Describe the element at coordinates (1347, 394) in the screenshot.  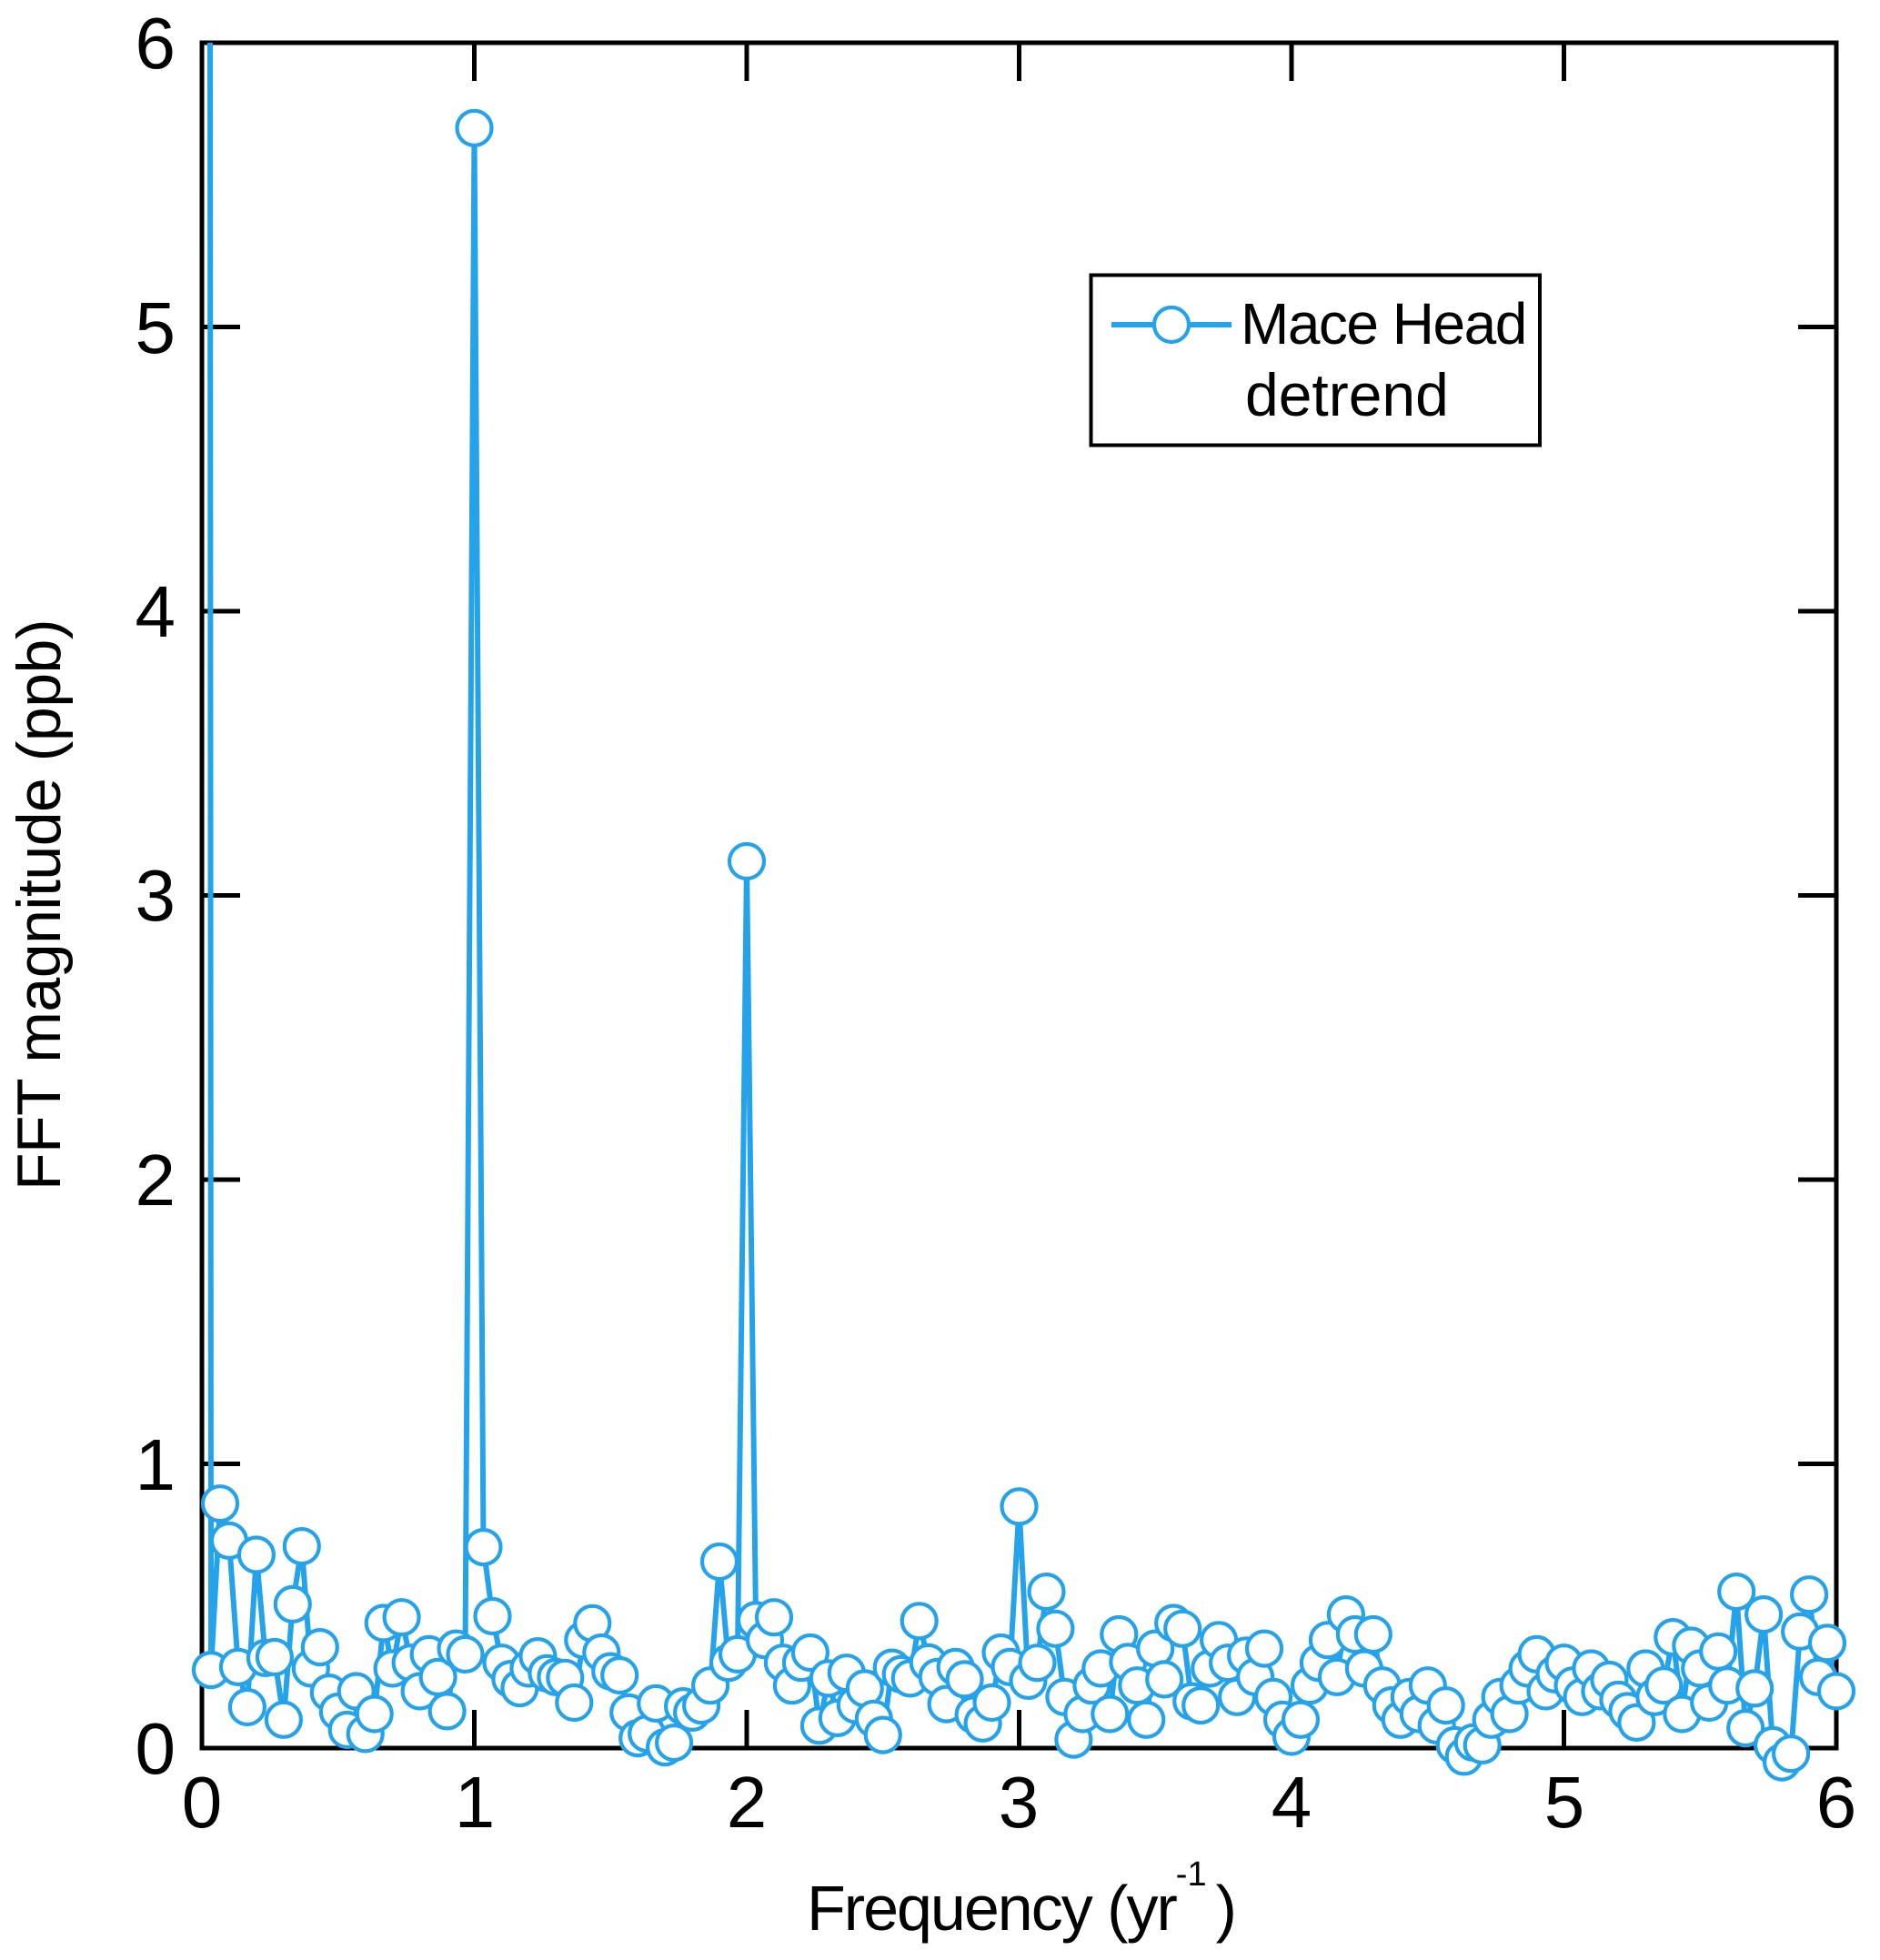
I see `svg-text: detrend` at that location.